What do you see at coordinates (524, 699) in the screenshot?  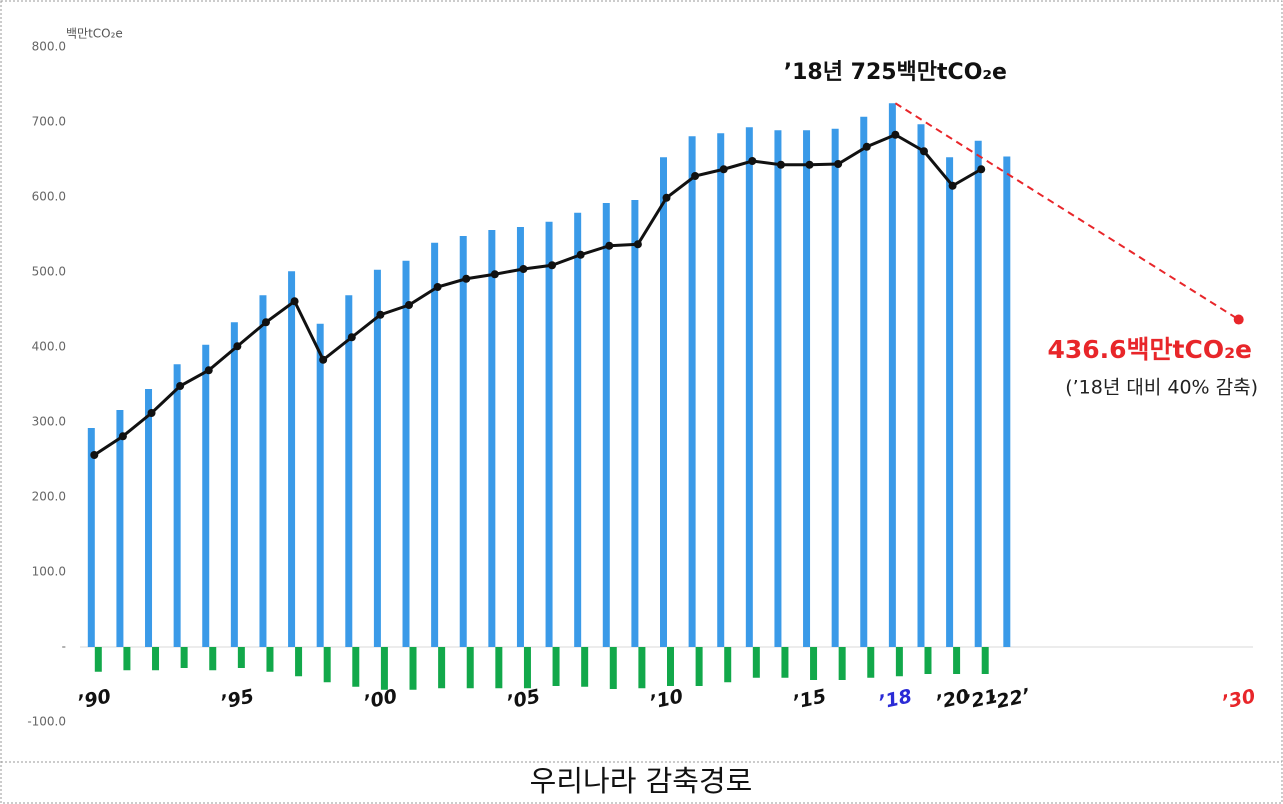 I see `x-tick-label: ’05` at bounding box center [524, 699].